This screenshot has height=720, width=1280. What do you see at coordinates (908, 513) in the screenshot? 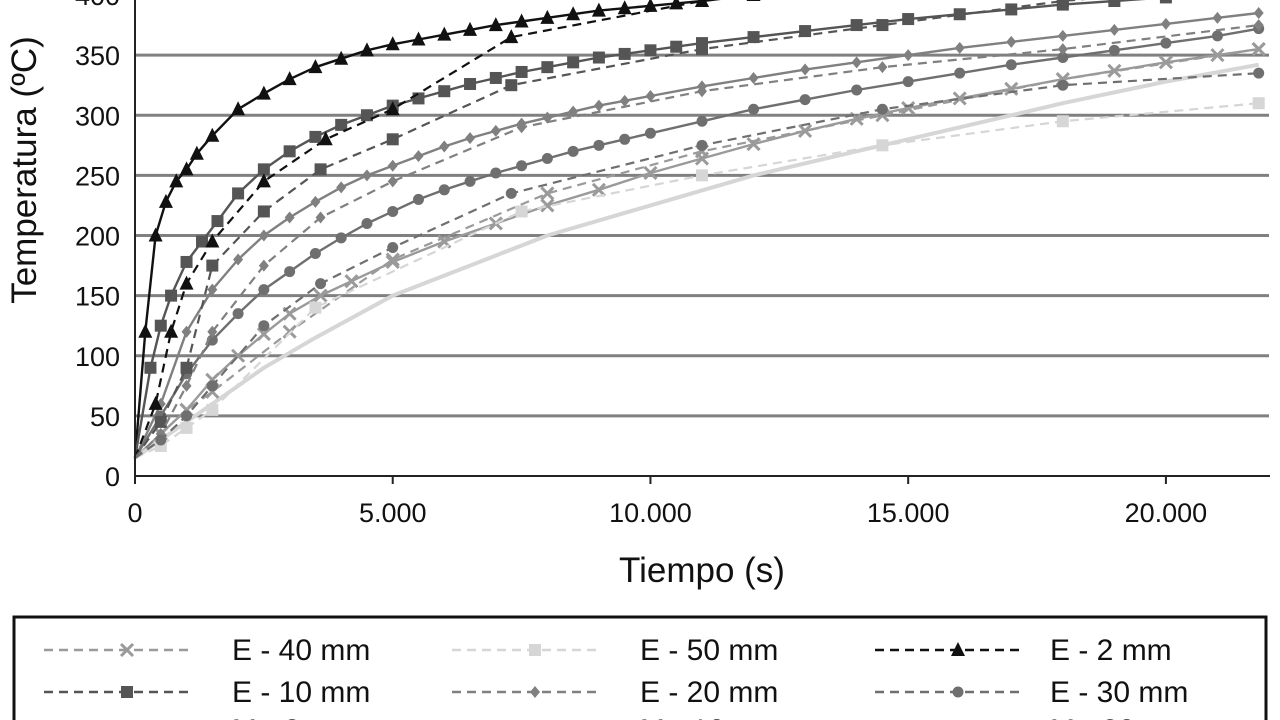
I see `x-tick-label: 15.000` at bounding box center [908, 513].